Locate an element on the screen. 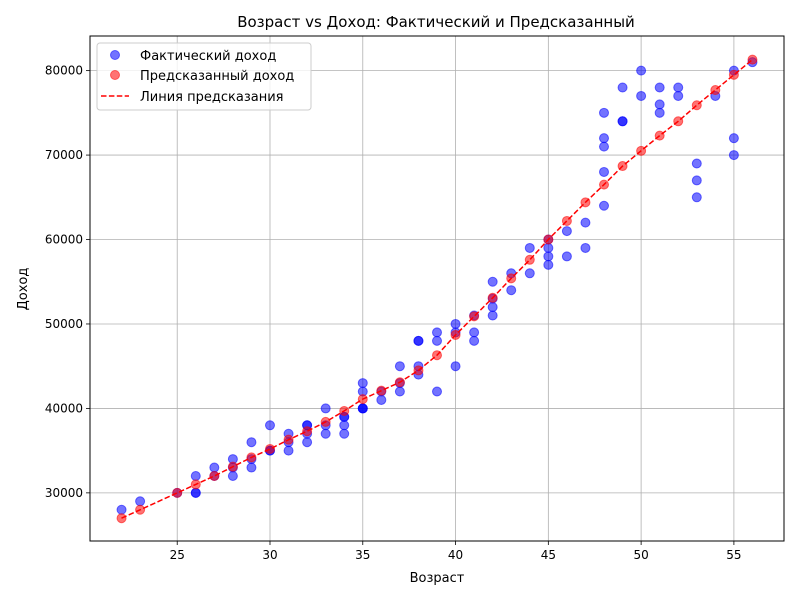  legend-box is located at coordinates (204, 76).